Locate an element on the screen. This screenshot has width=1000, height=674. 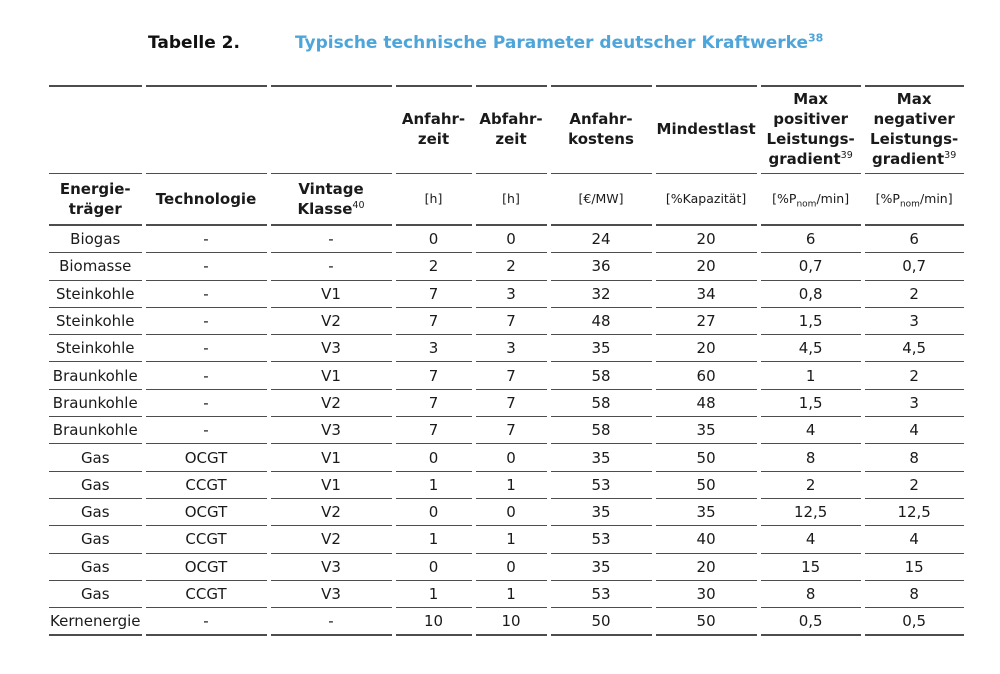
table-row: Gas CCGT V1 1 1 53 50 2 2 is located at coordinates (506, 485).